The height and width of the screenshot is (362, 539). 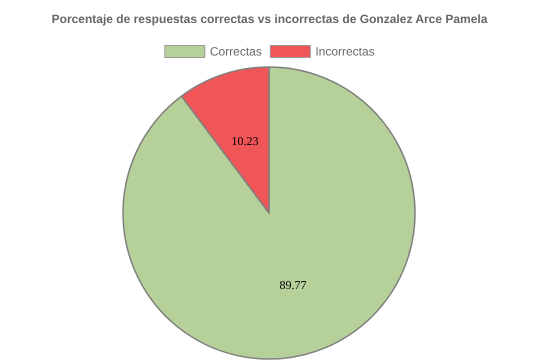 I want to click on data-label: 89.77, so click(x=293, y=285).